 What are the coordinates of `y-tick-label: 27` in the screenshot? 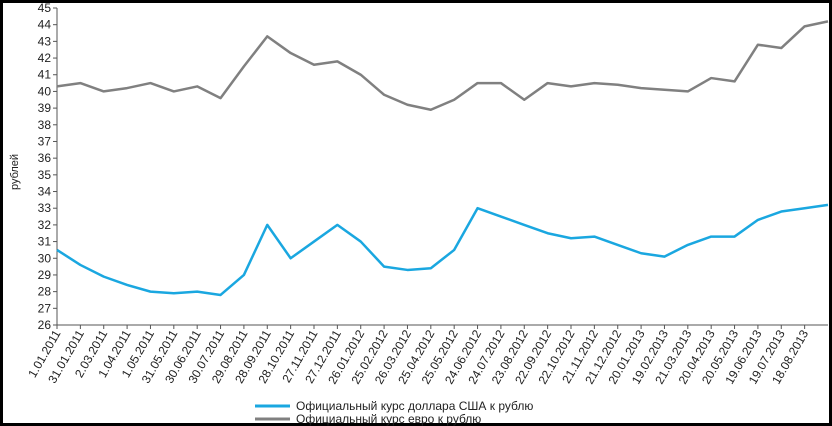 It's located at (45, 308).